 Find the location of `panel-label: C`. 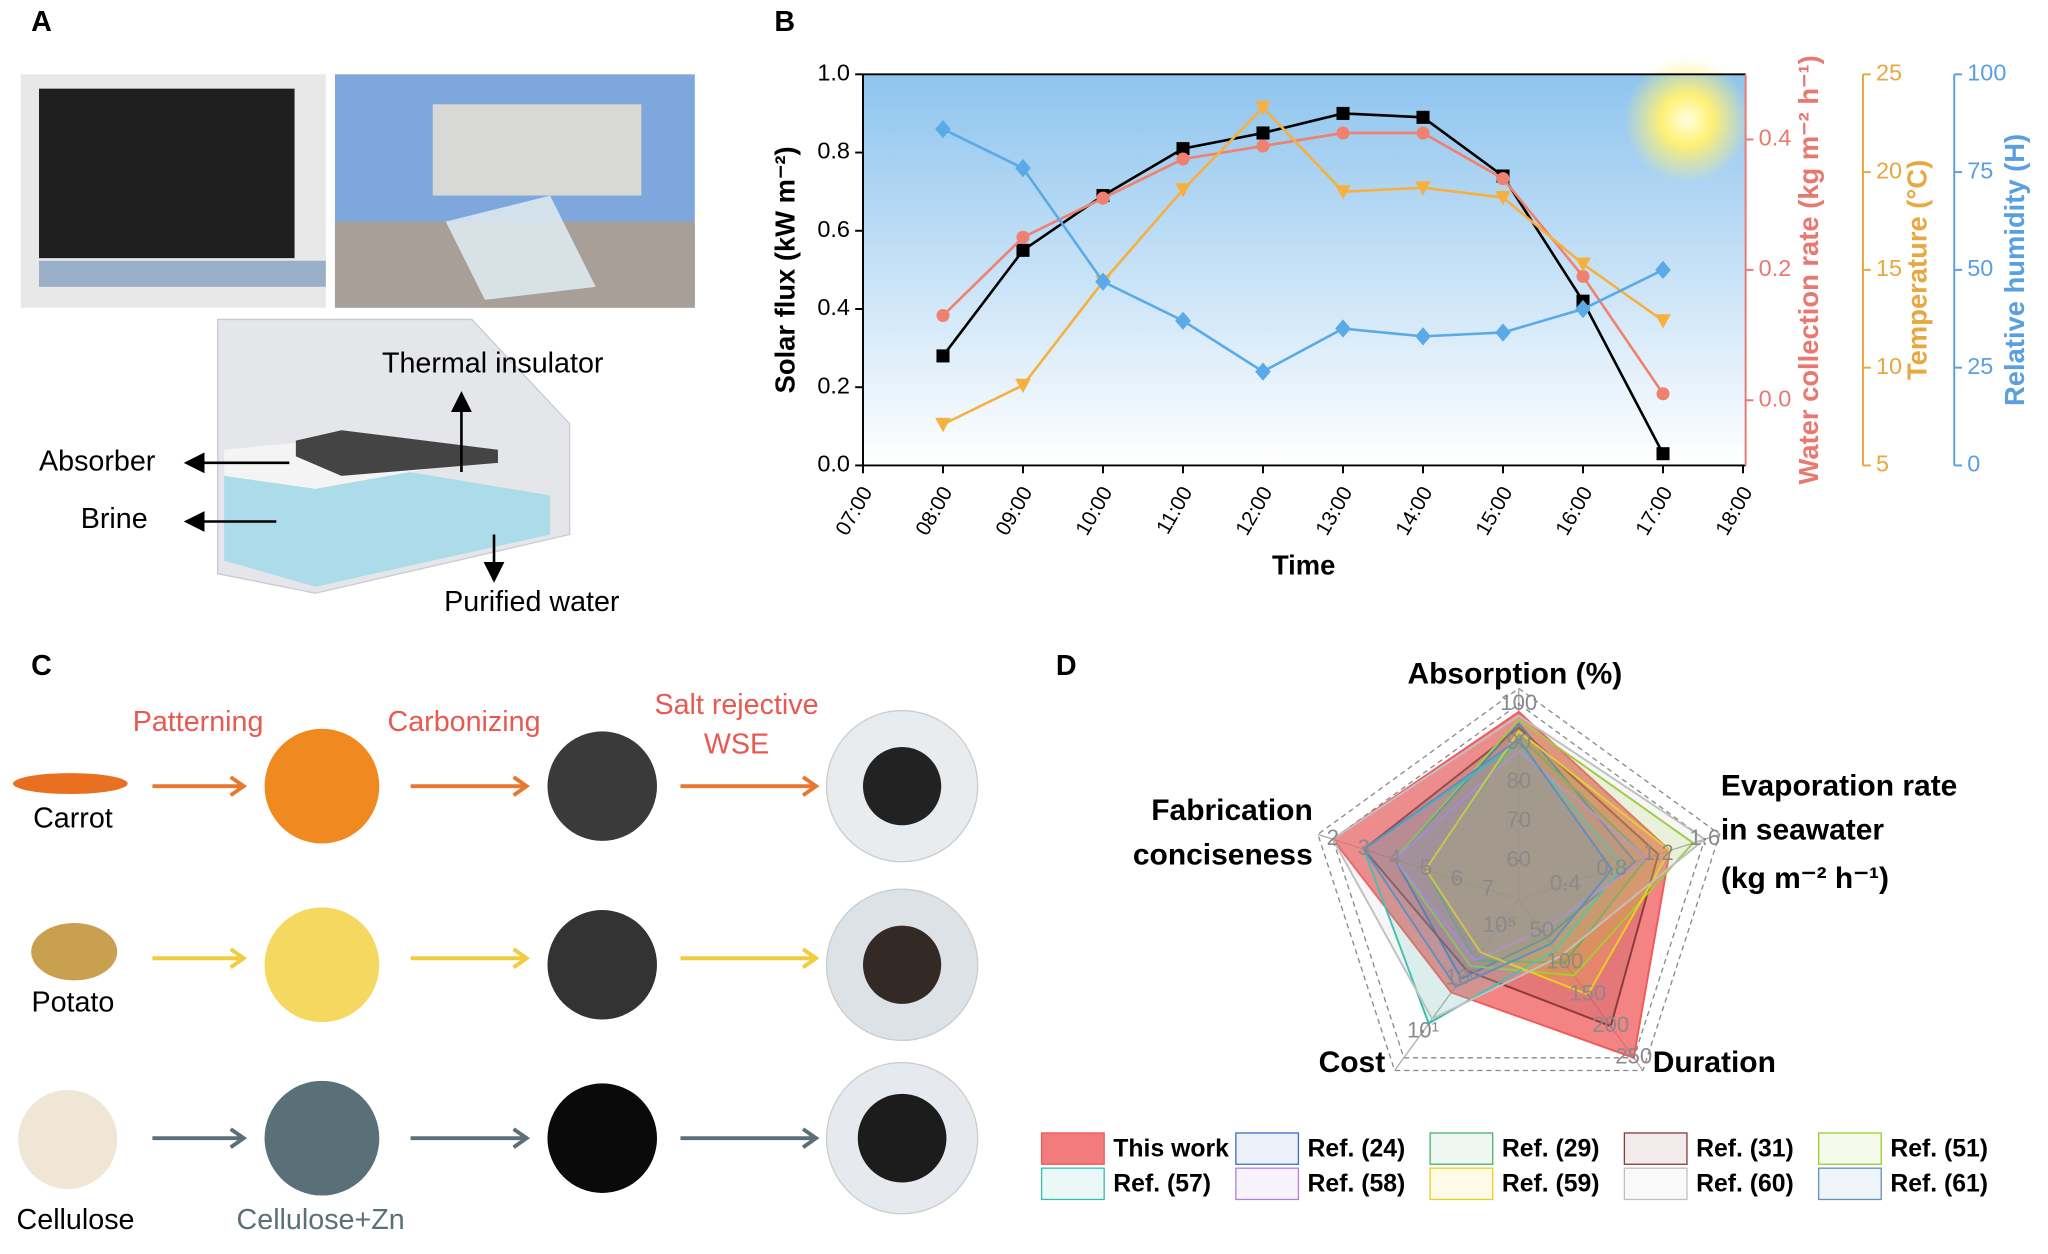

panel-label: C is located at coordinates (41, 666).